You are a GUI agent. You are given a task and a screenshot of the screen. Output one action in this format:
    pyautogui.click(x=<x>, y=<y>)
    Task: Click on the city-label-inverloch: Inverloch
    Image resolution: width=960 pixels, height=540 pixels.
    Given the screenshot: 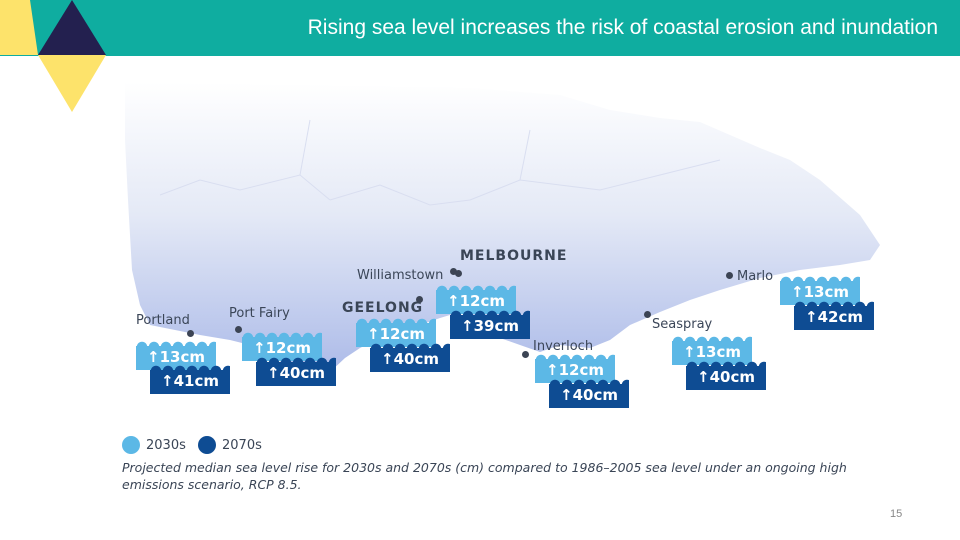 What is the action you would take?
    pyautogui.click(x=563, y=346)
    